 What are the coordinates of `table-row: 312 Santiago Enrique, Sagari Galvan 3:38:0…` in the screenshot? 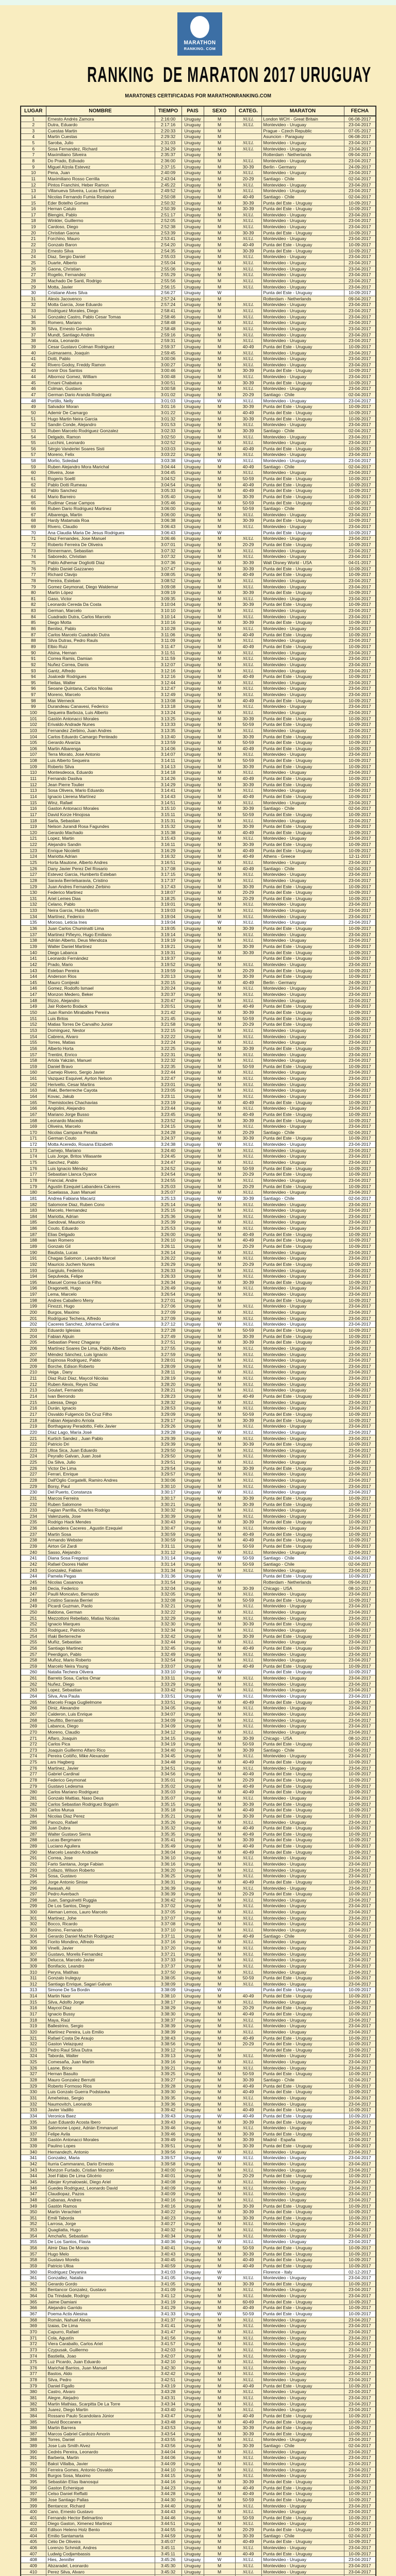 It's located at (198, 1984).